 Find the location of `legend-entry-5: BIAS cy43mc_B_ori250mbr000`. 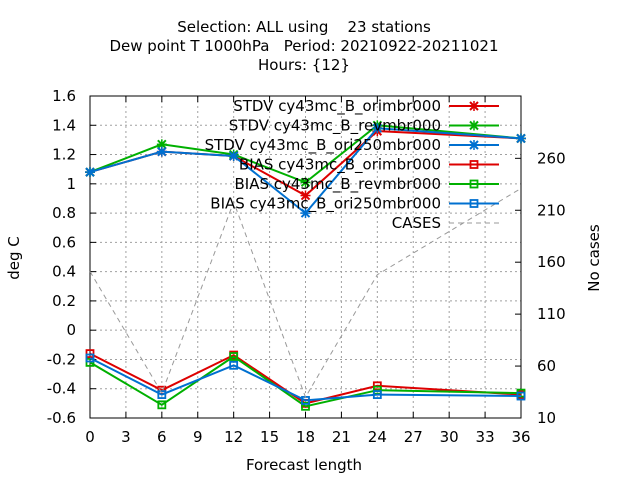

legend-entry-5: BIAS cy43mc_B_ori250mbr000 is located at coordinates (354, 204).